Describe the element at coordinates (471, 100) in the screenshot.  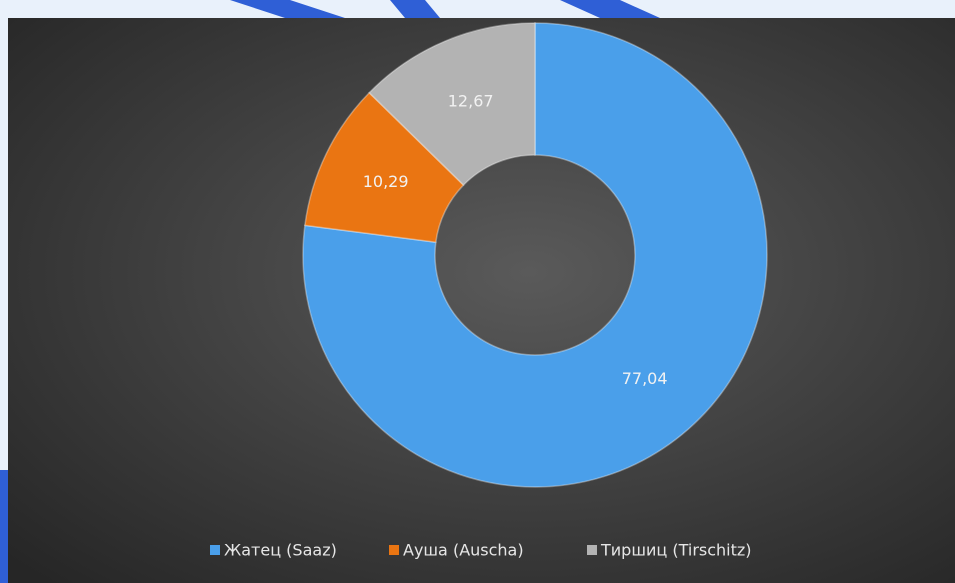
I see `data-label: 12,67` at that location.